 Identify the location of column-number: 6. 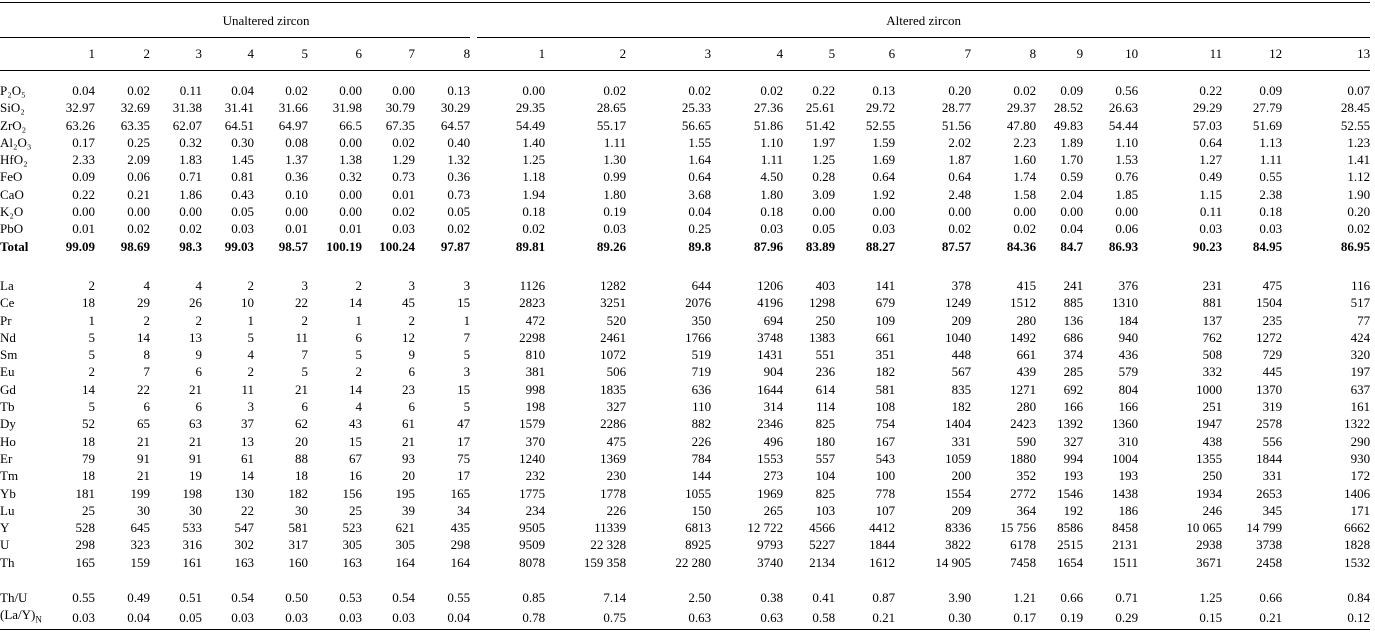
(335, 54).